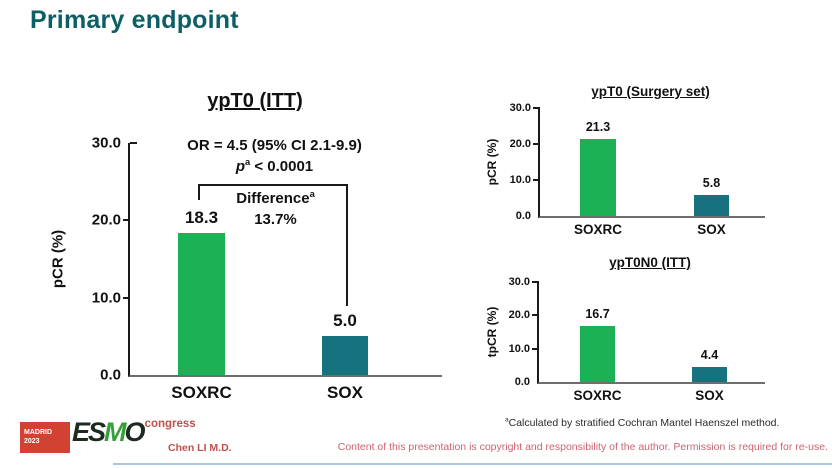 Image resolution: width=832 pixels, height=468 pixels. I want to click on p-value-annotation: pa < 0.0001, so click(274, 166).